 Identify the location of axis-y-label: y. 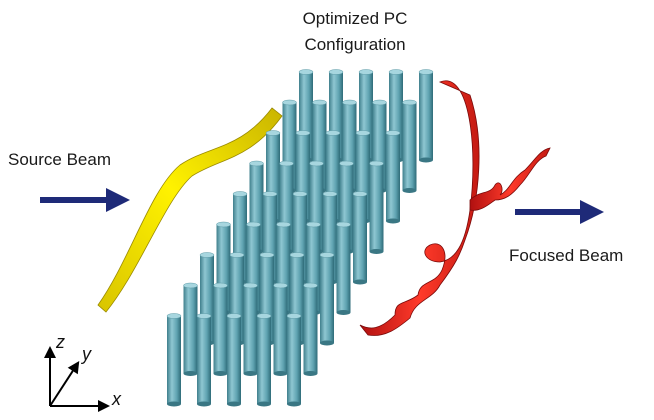
(86, 354).